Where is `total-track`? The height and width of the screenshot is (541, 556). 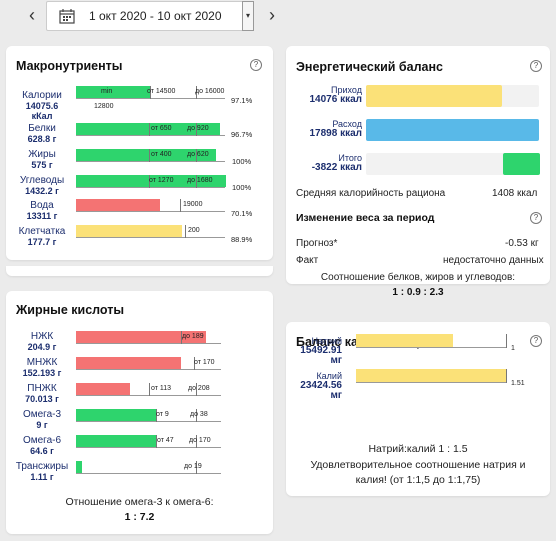 total-track is located at coordinates (452, 164).